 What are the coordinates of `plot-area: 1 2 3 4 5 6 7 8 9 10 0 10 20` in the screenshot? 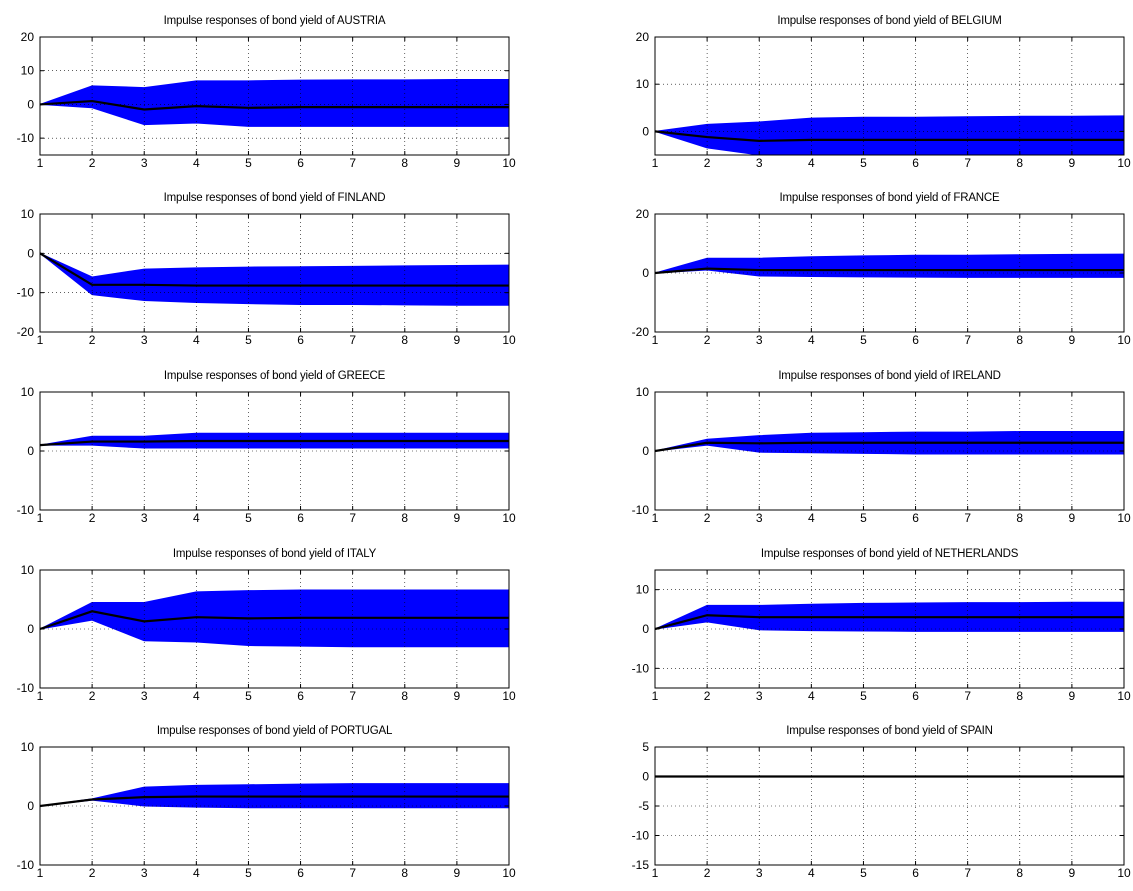 It's located at (883, 100).